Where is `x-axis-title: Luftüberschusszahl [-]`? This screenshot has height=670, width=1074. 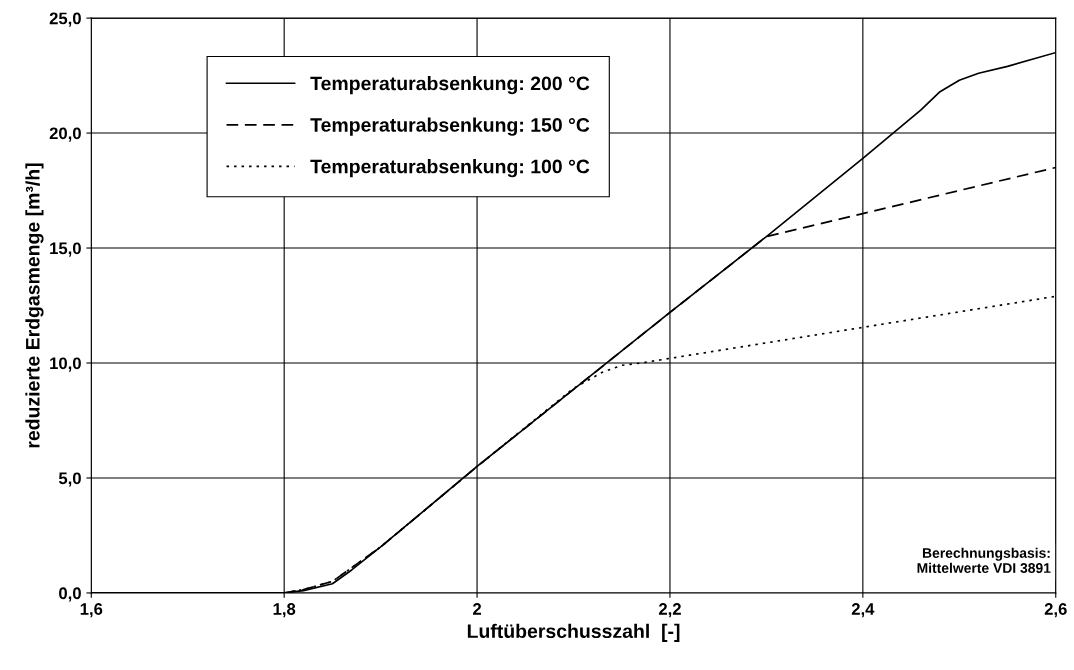
x-axis-title: Luftüberschusszahl [-] is located at coordinates (573, 632).